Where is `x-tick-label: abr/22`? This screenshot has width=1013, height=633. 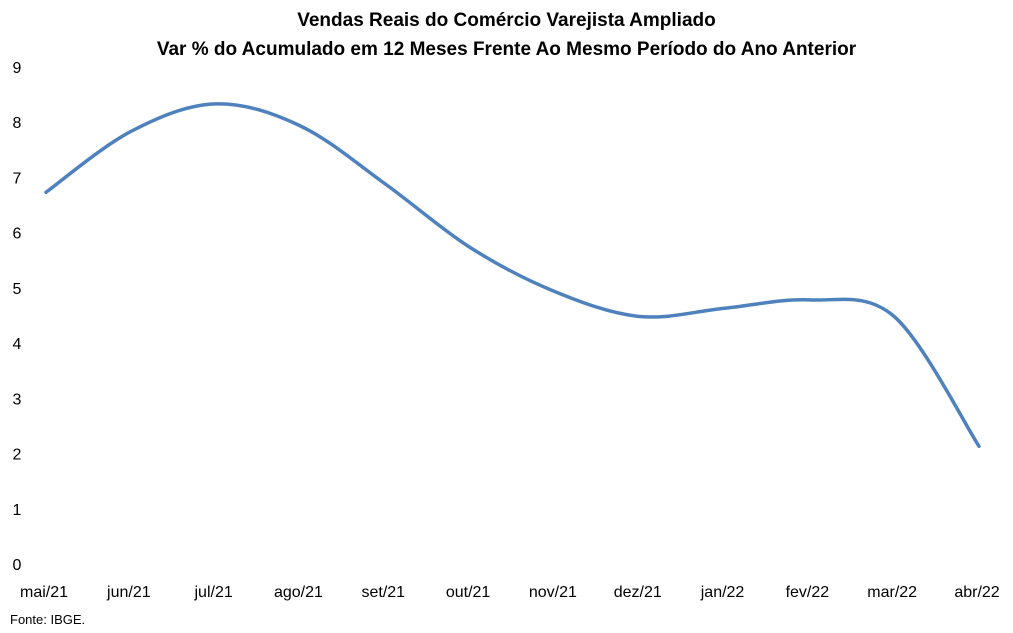
x-tick-label: abr/22 is located at coordinates (976, 592).